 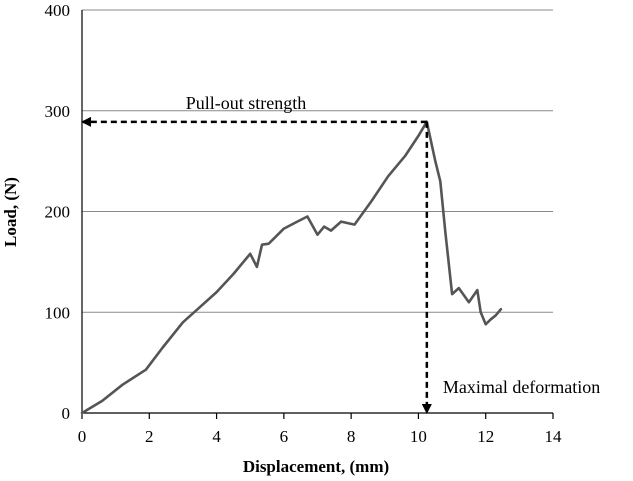 What do you see at coordinates (418, 436) in the screenshot?
I see `x-tick-label: 10` at bounding box center [418, 436].